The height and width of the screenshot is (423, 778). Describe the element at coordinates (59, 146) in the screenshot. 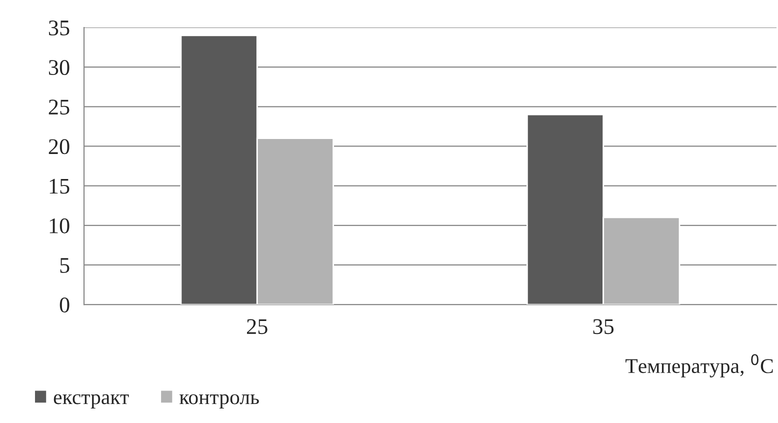

I see `y-tick-label: 20` at that location.